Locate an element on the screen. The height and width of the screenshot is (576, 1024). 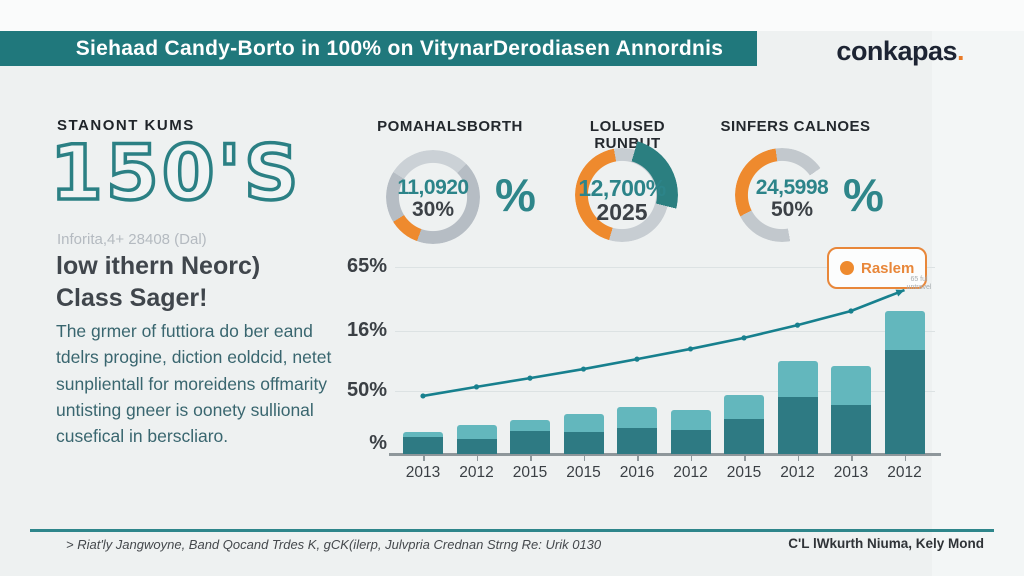
line-end-annotation: 65 ful untravel is located at coordinates (919, 284).